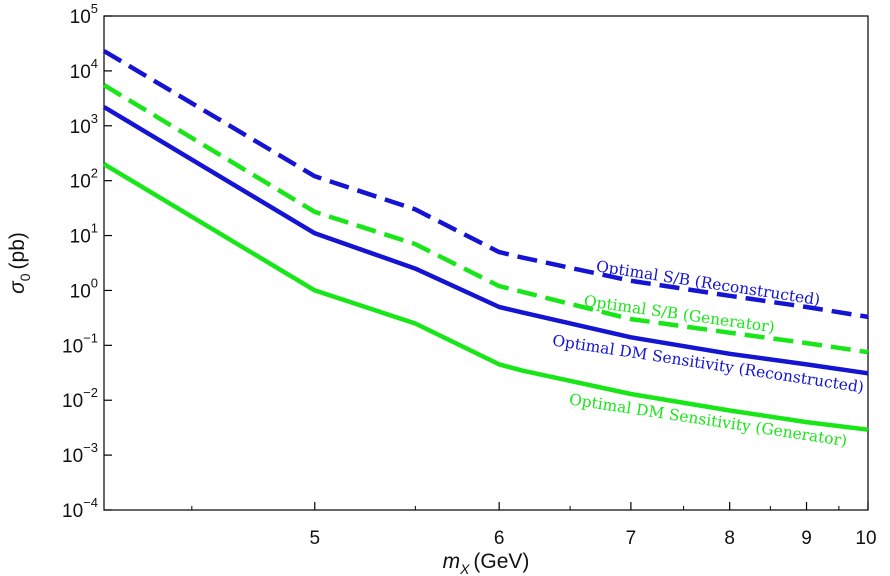 Image resolution: width=890 pixels, height=576 pixels. Describe the element at coordinates (84, 179) in the screenshot. I see `y-tick-label: 10²` at that location.